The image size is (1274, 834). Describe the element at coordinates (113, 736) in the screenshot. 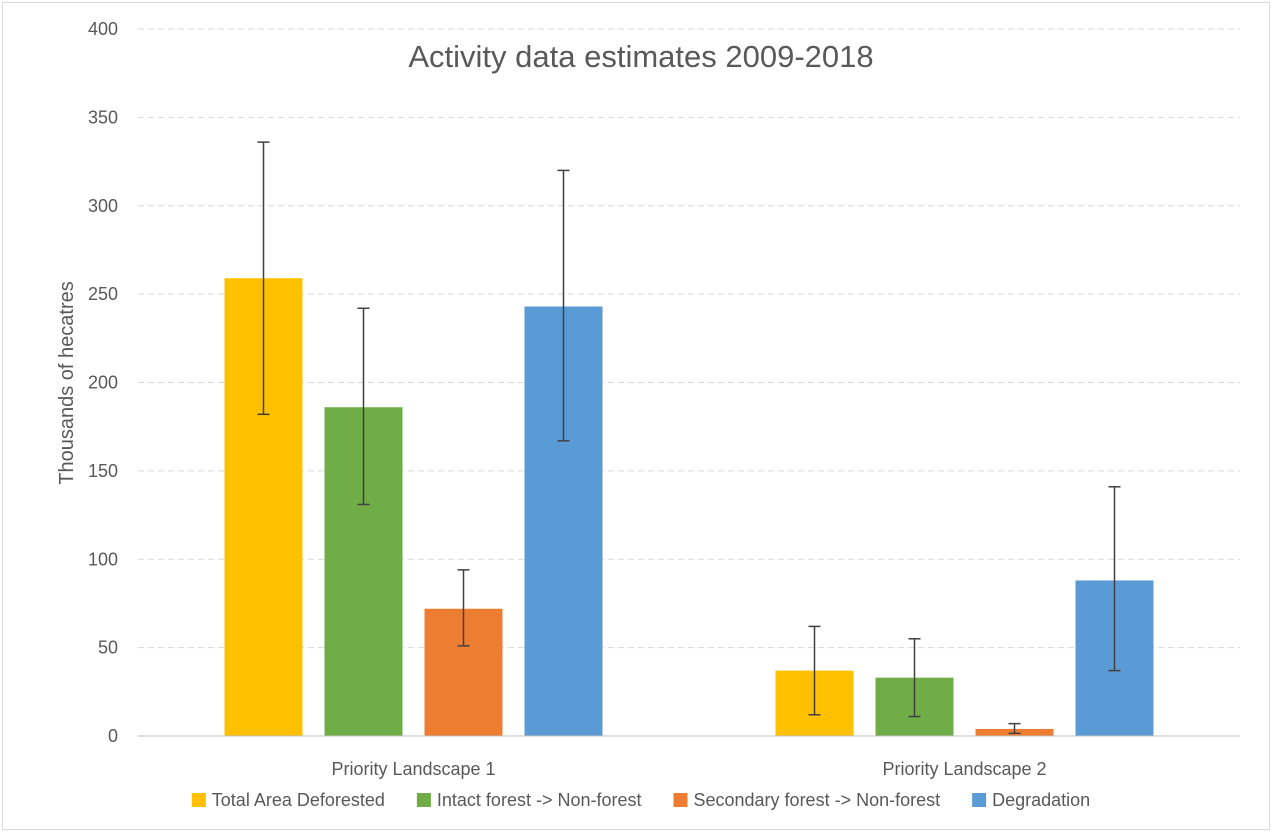

I see `y-tick-label: 0` at that location.